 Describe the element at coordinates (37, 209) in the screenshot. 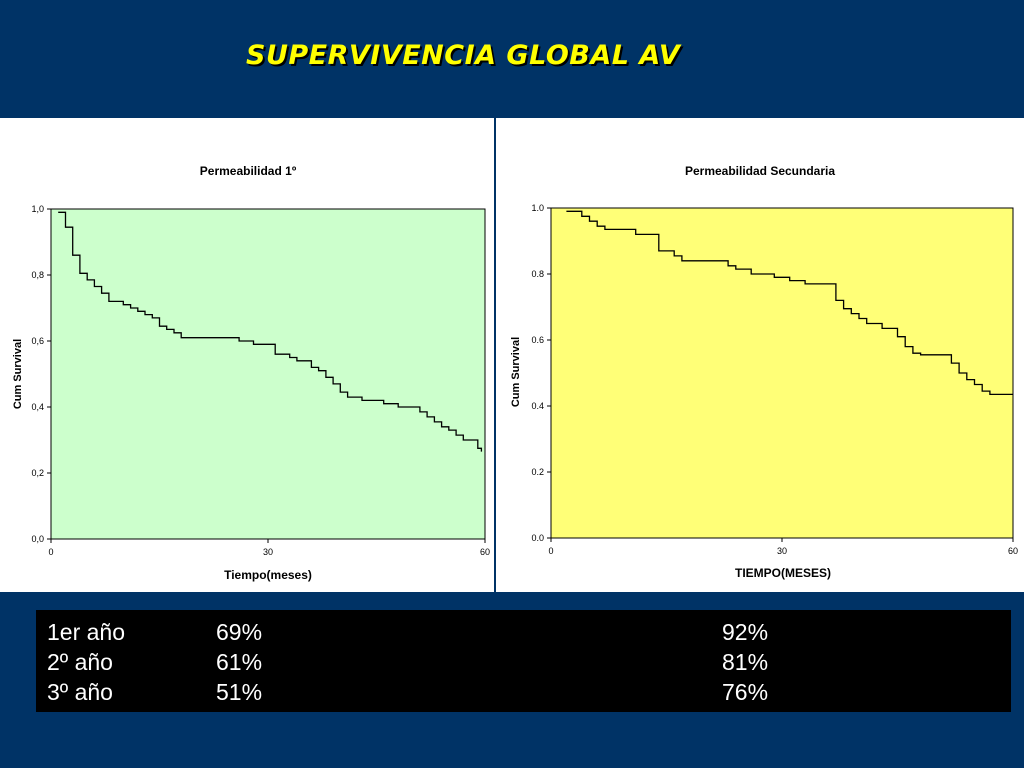

I see `y-tick-label: 1,0` at that location.